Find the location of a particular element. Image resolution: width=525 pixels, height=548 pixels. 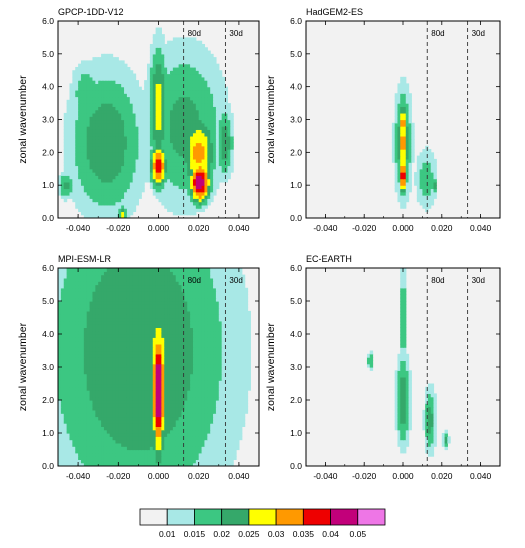

panel-title: GPCP-1DD-V12 is located at coordinates (91, 12).